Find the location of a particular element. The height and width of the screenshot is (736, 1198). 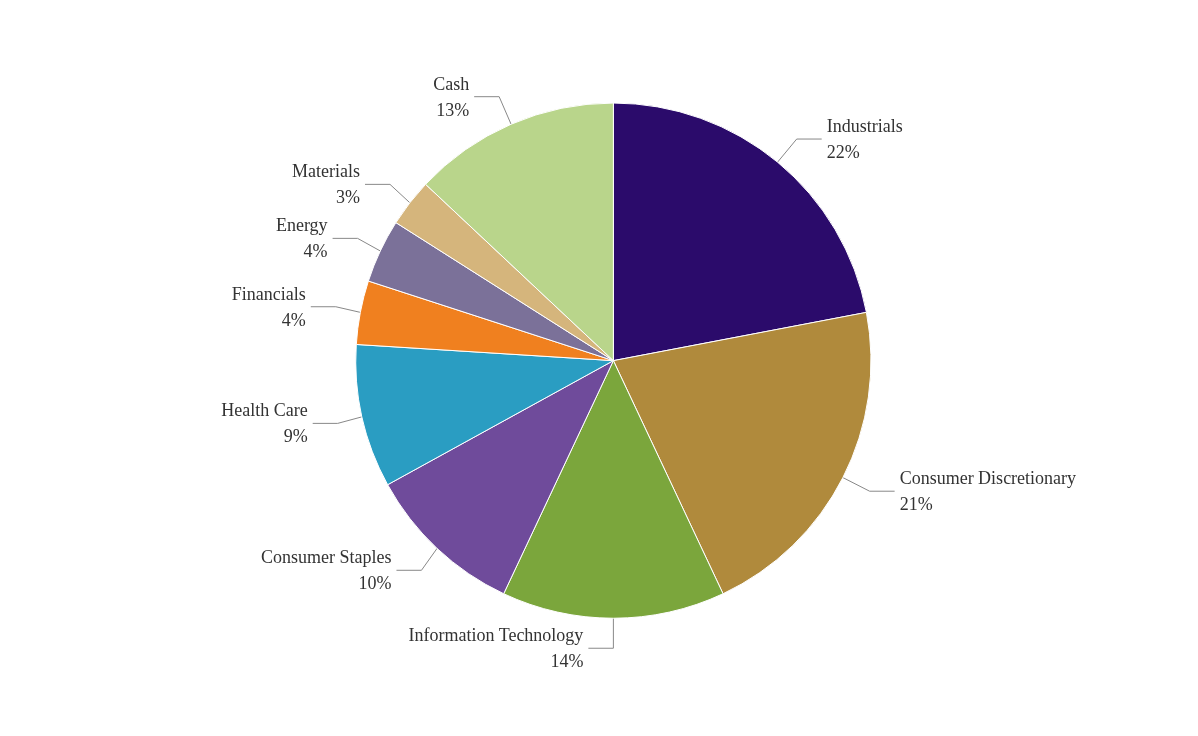

slice-label: Energy is located at coordinates (301, 225).